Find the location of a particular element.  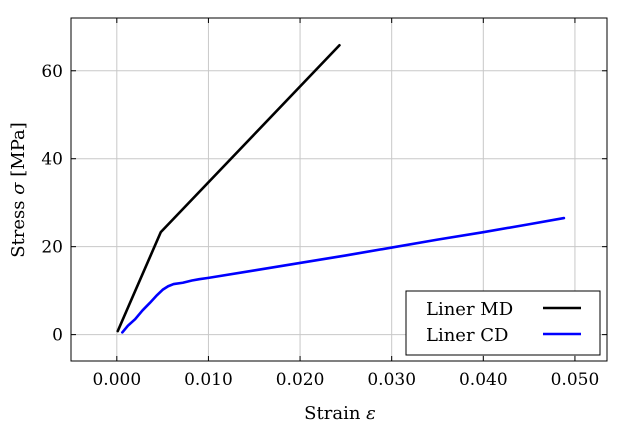

x-axis-symbol: ε is located at coordinates (371, 413).